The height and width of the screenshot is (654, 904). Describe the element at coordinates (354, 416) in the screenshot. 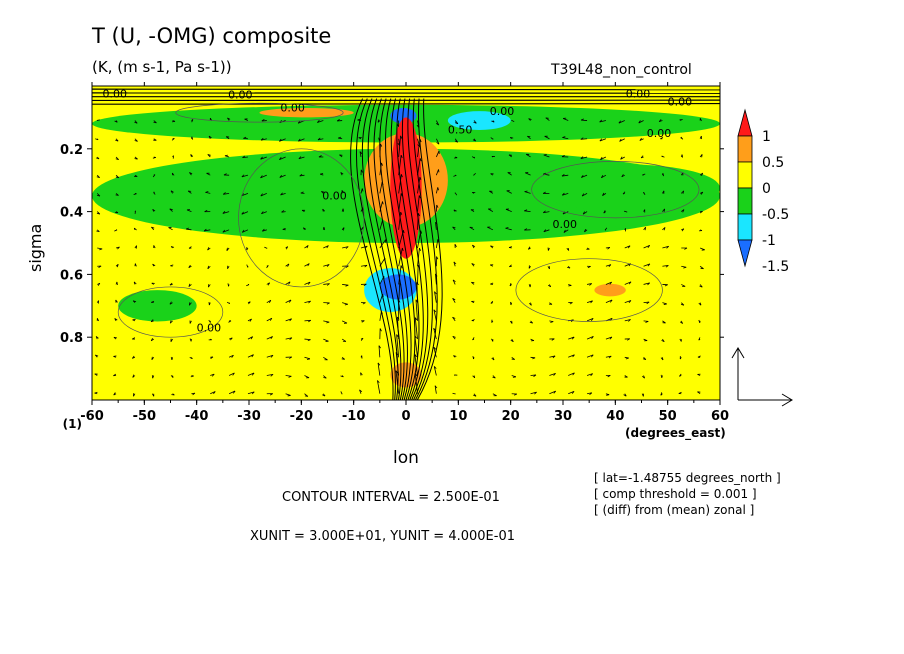

I see `x-tick-label: -10` at that location.